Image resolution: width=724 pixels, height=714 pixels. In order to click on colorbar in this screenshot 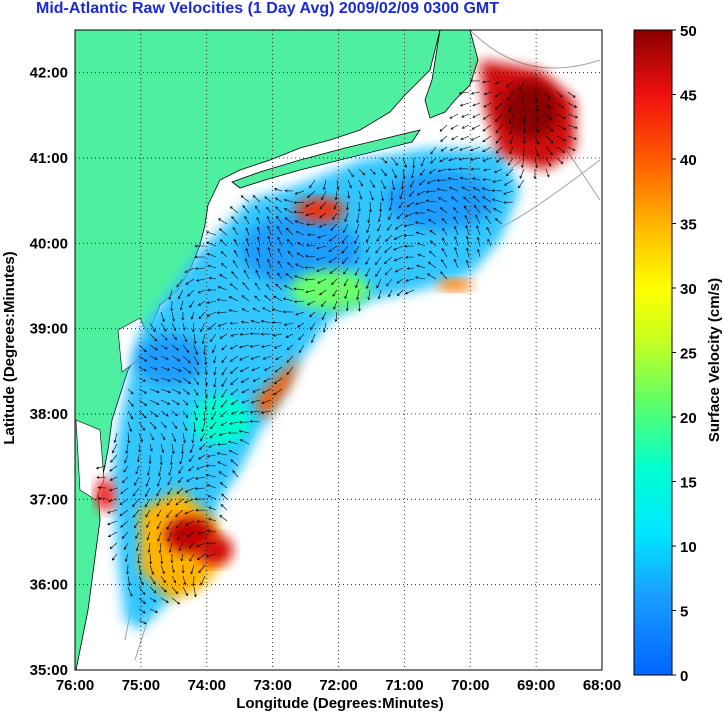, I will do `click(653, 352)`.